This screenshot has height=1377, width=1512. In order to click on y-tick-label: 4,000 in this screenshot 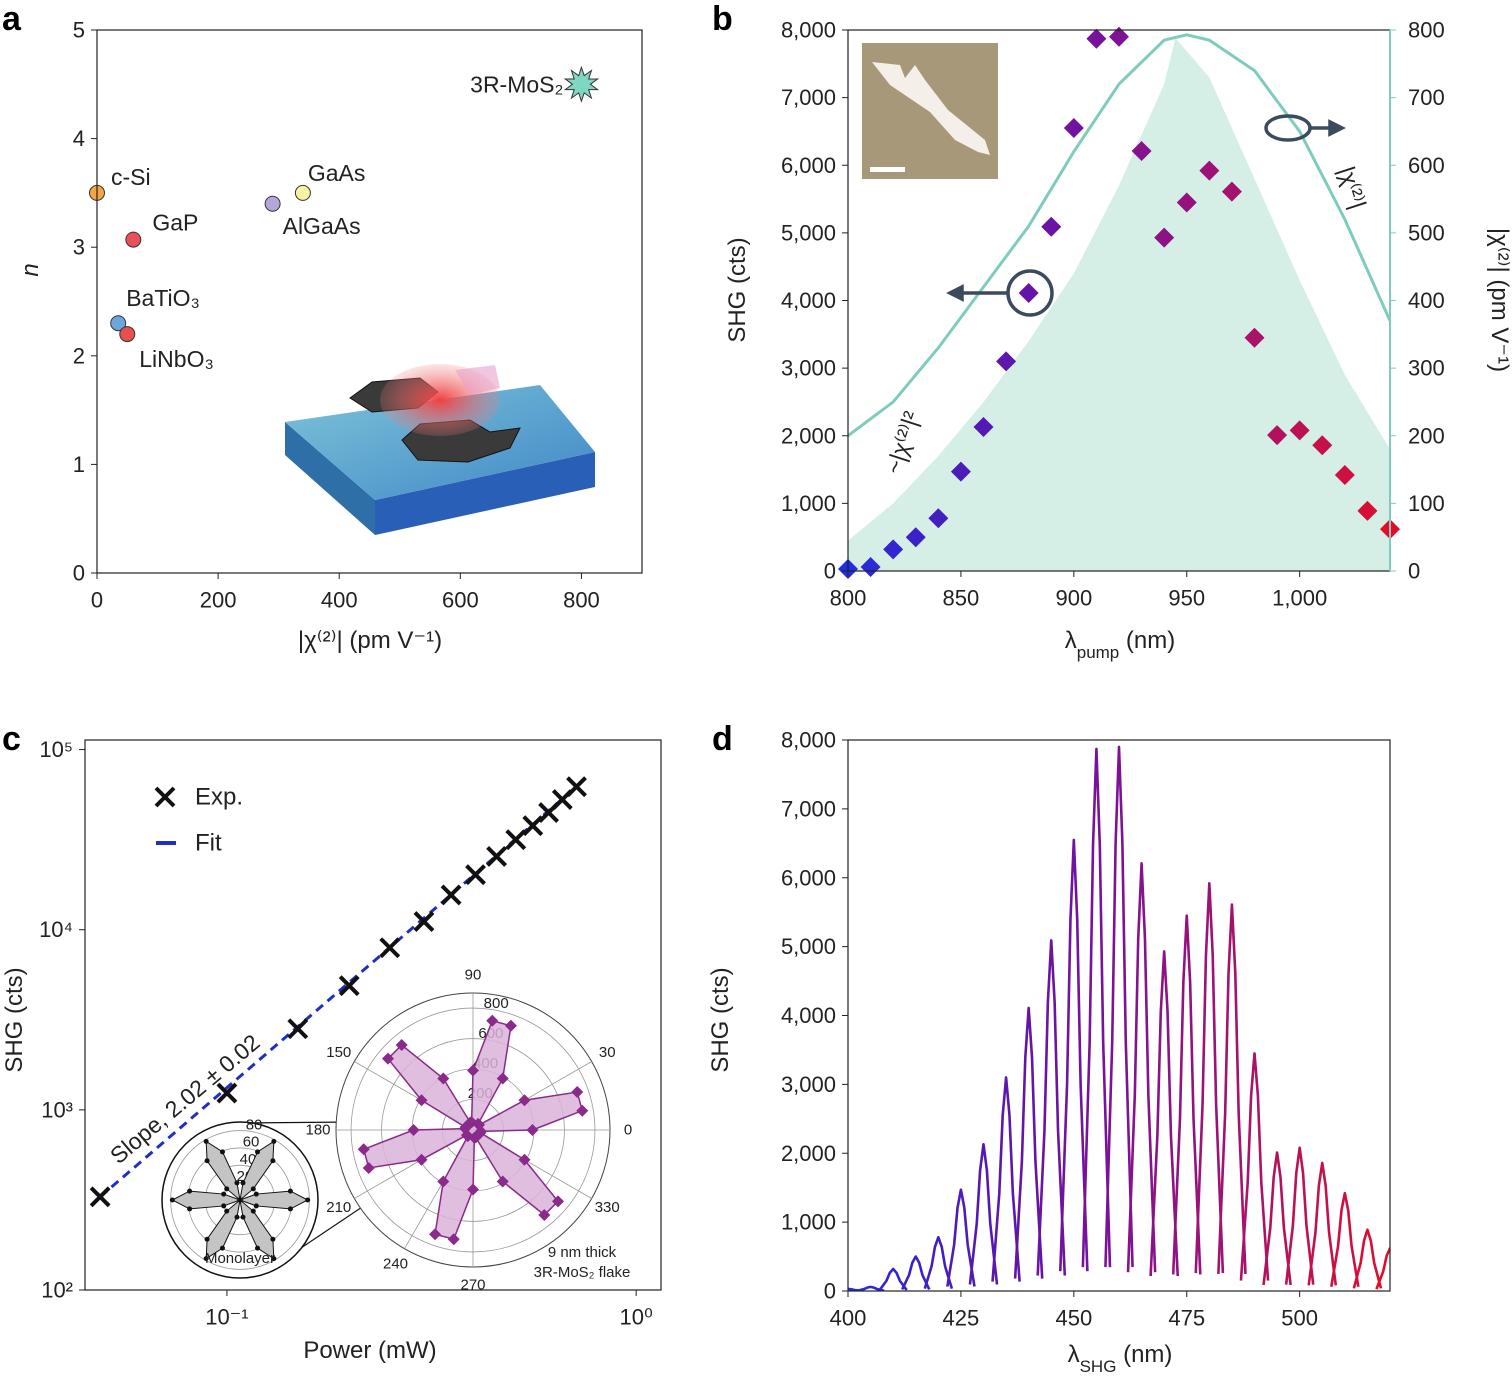, I will do `click(808, 1015)`.